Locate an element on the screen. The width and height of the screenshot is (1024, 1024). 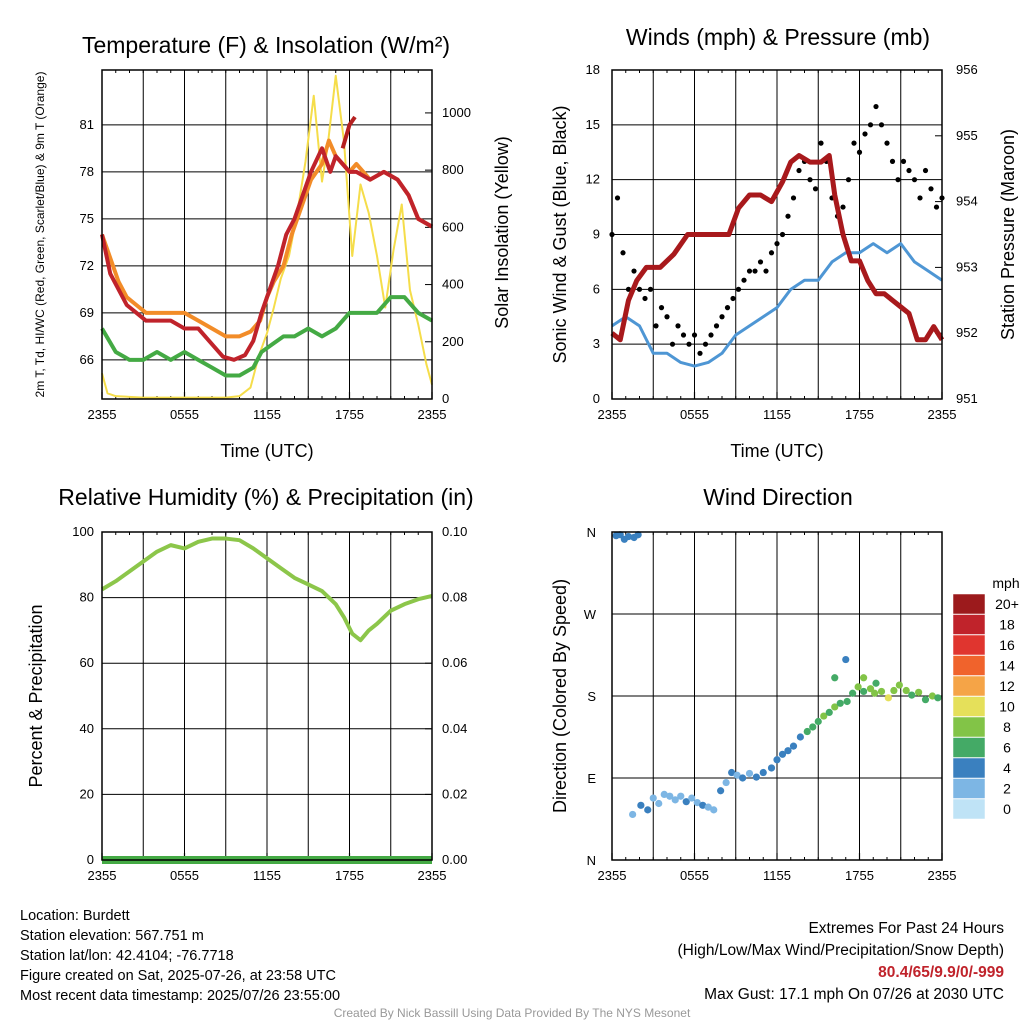
y-tick-label: 69 is located at coordinates (87, 312).